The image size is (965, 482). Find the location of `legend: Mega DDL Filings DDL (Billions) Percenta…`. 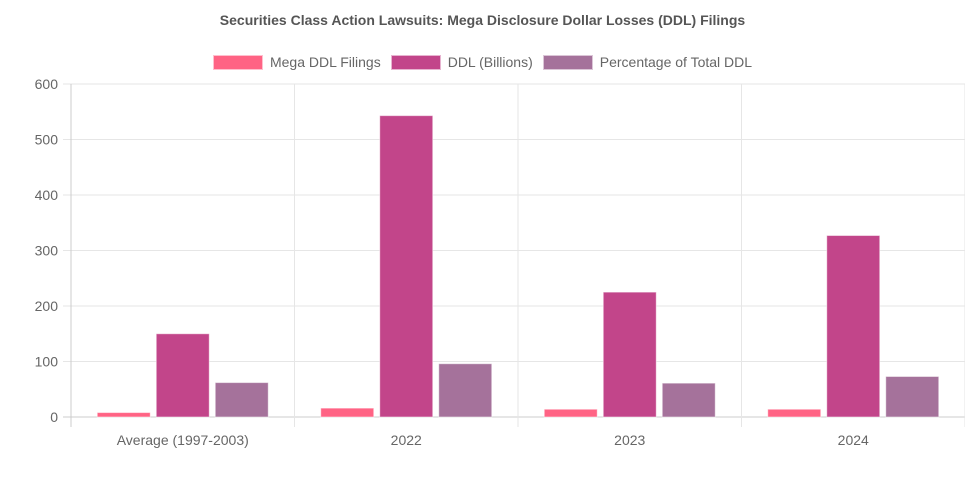

legend: Mega DDL Filings DDL (Billions) Percenta… is located at coordinates (482, 62).